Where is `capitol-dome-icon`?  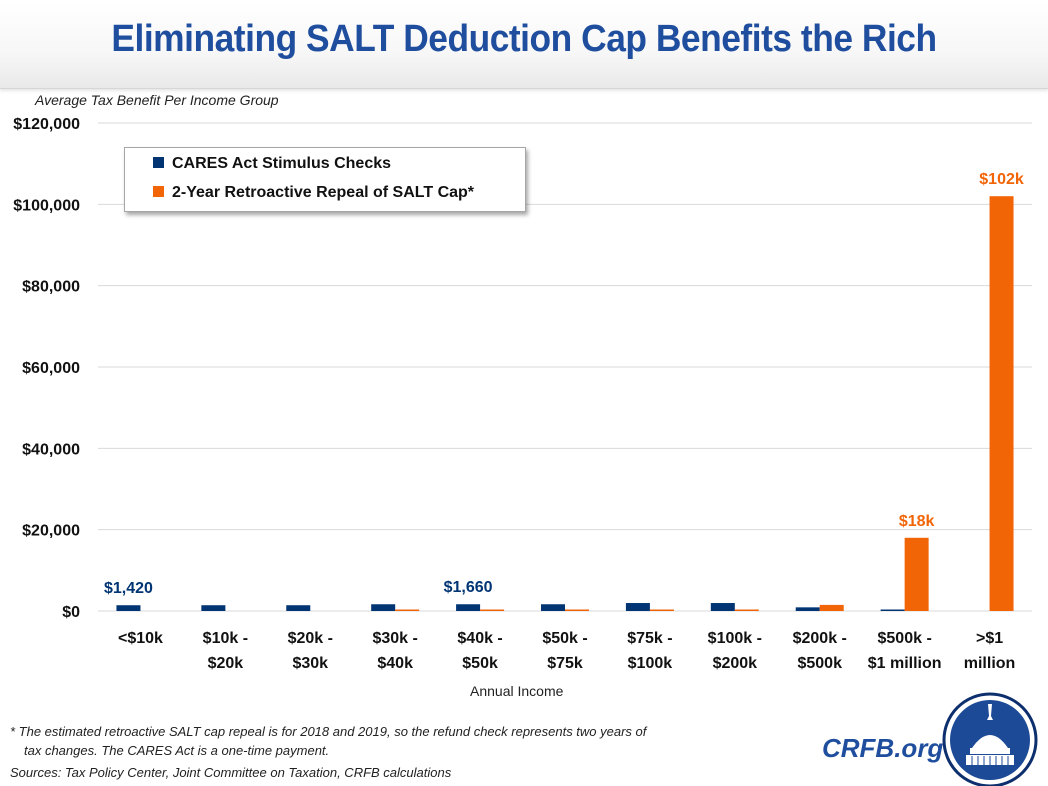 capitol-dome-icon is located at coordinates (990, 741).